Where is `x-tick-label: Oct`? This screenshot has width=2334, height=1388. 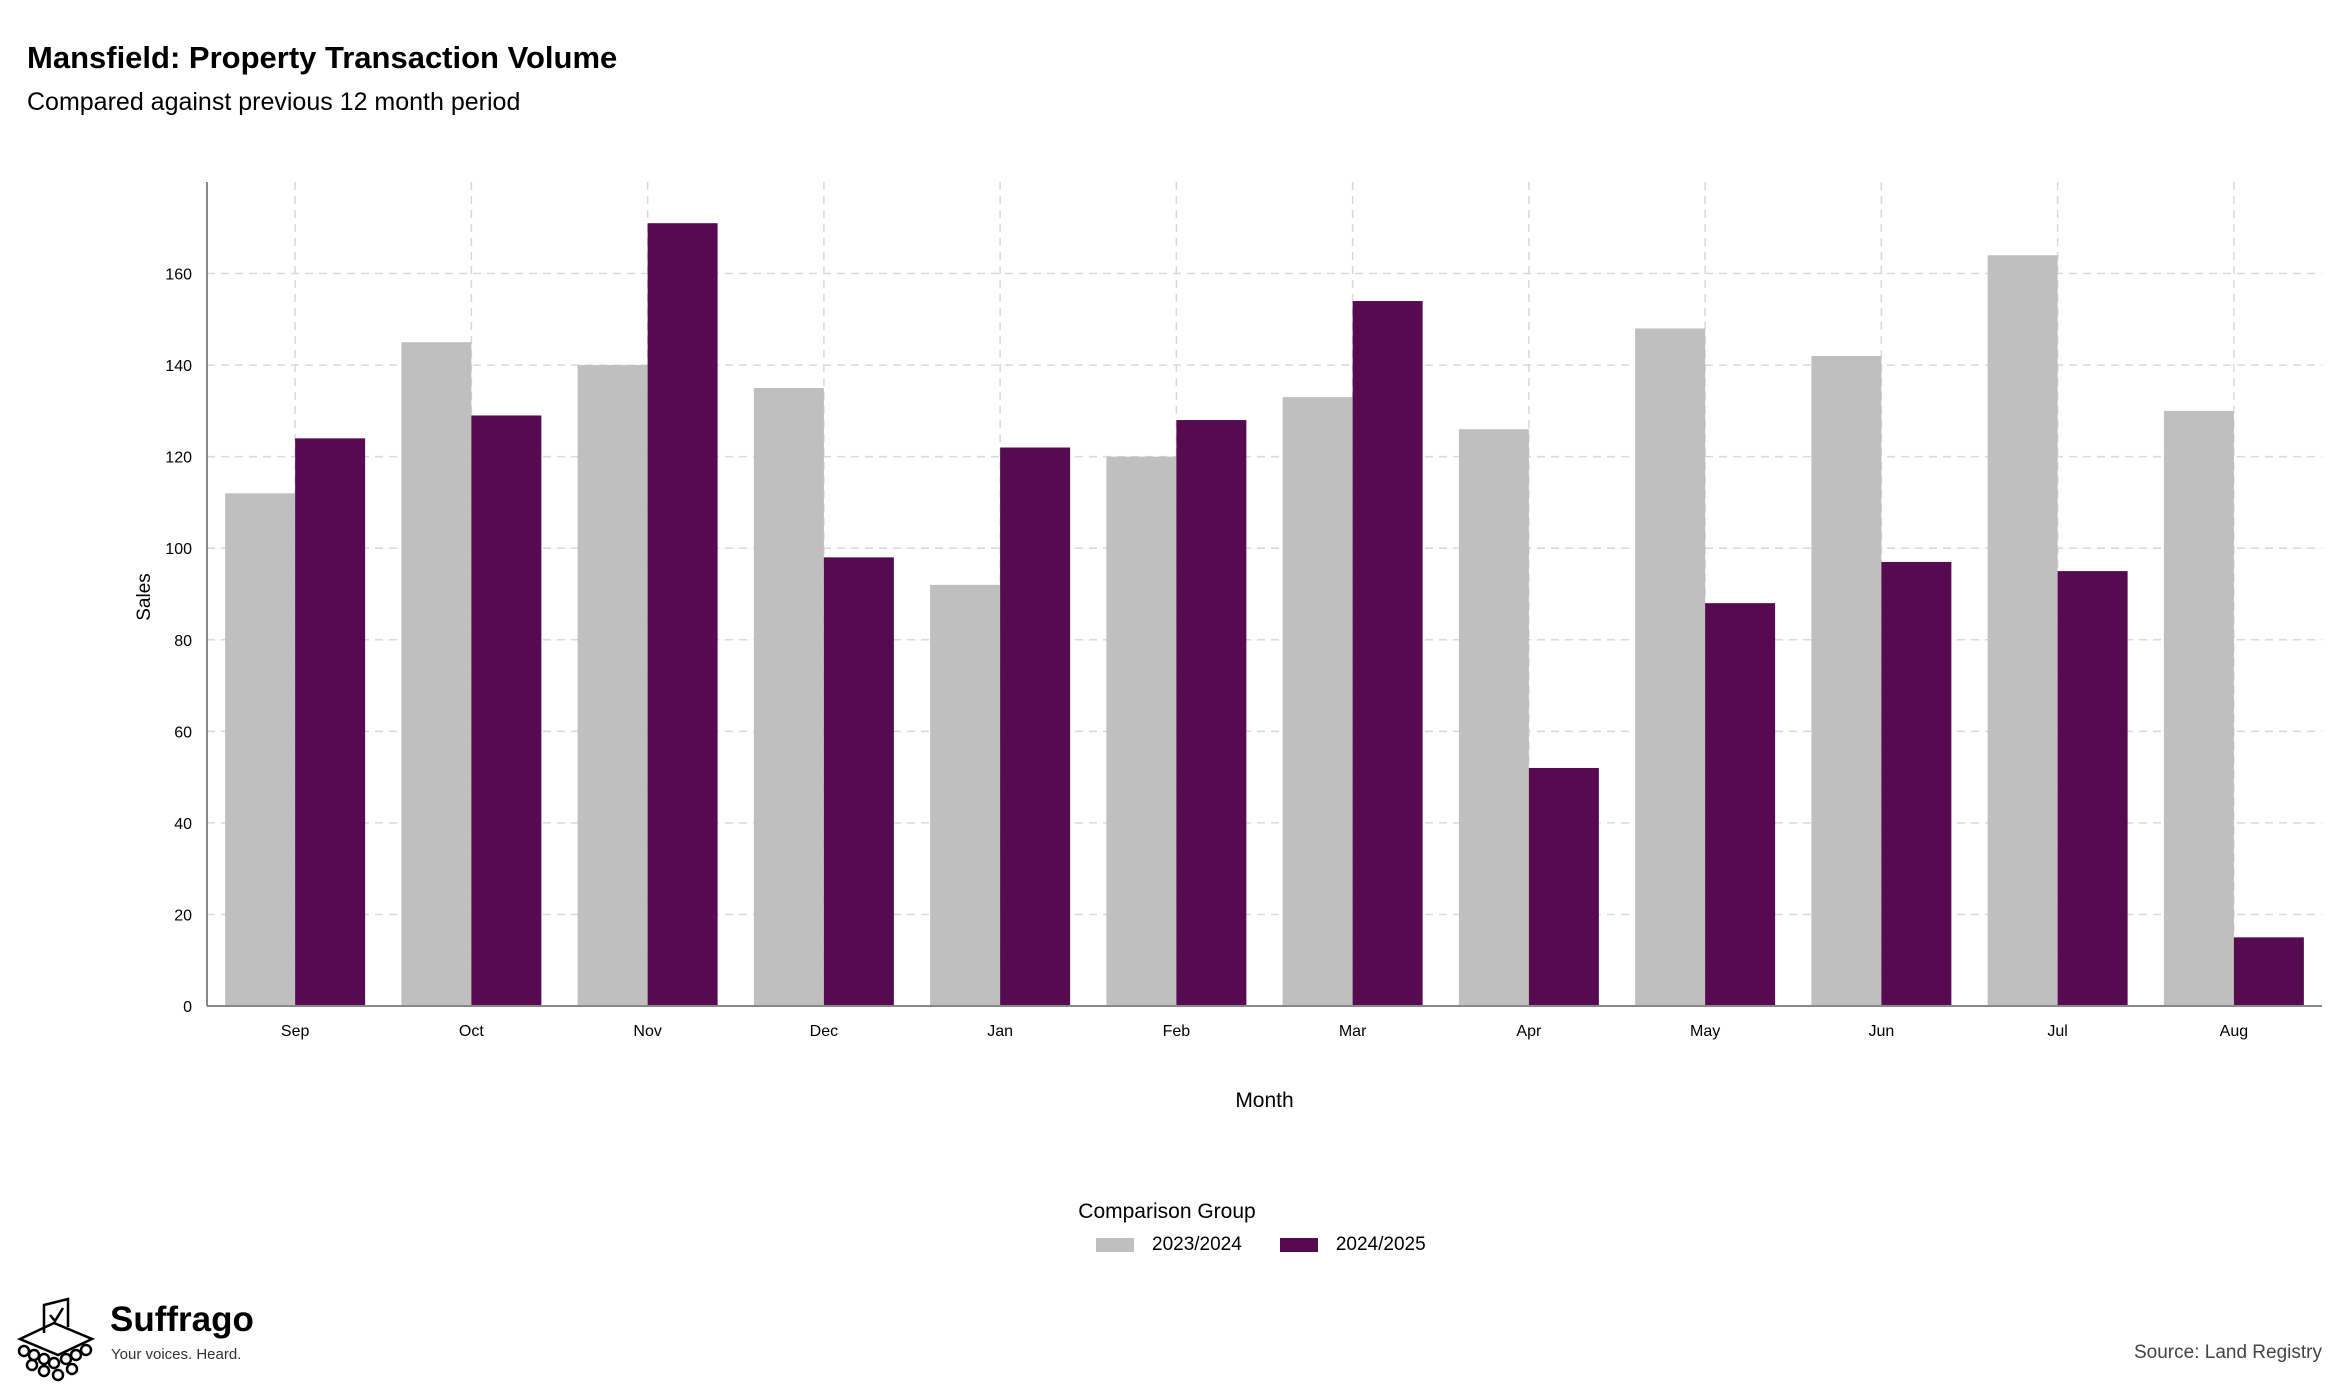
x-tick-label: Oct is located at coordinates (471, 1031).